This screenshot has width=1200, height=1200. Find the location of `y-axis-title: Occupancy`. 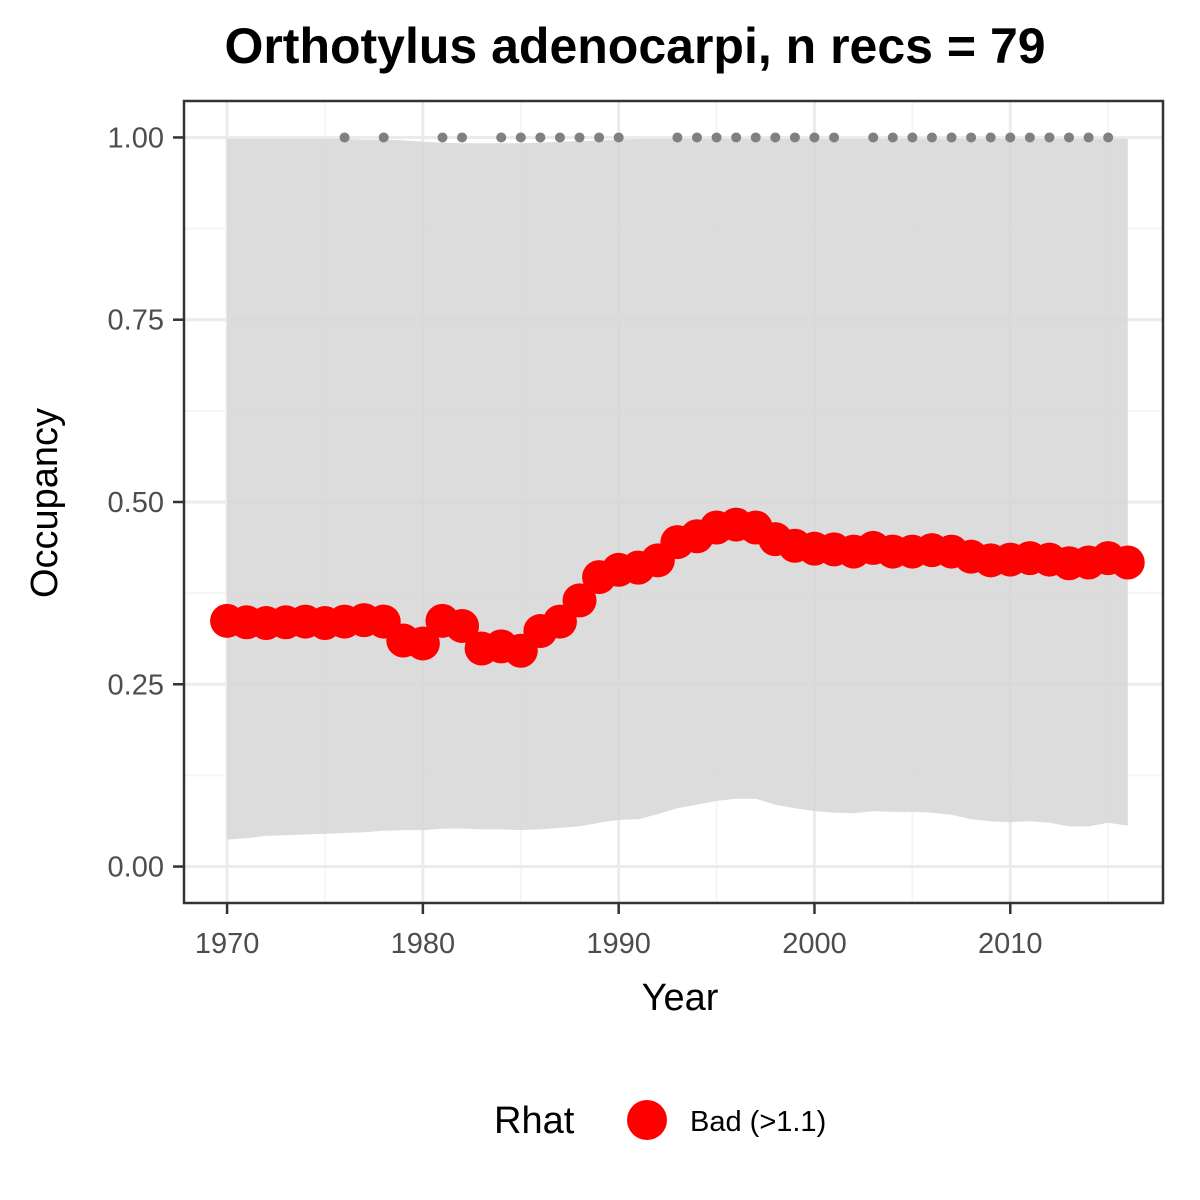

y-axis-title: Occupancy is located at coordinates (45, 503).